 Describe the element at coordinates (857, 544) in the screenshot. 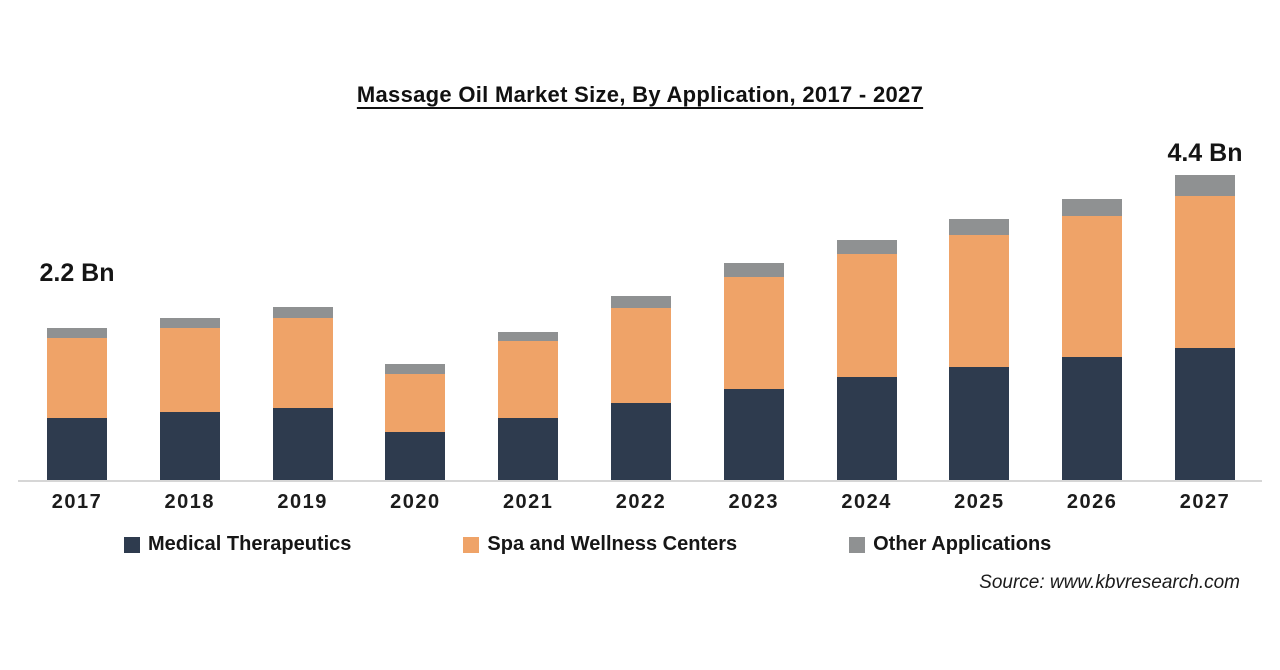

I see `other-applications-swatch-icon` at that location.